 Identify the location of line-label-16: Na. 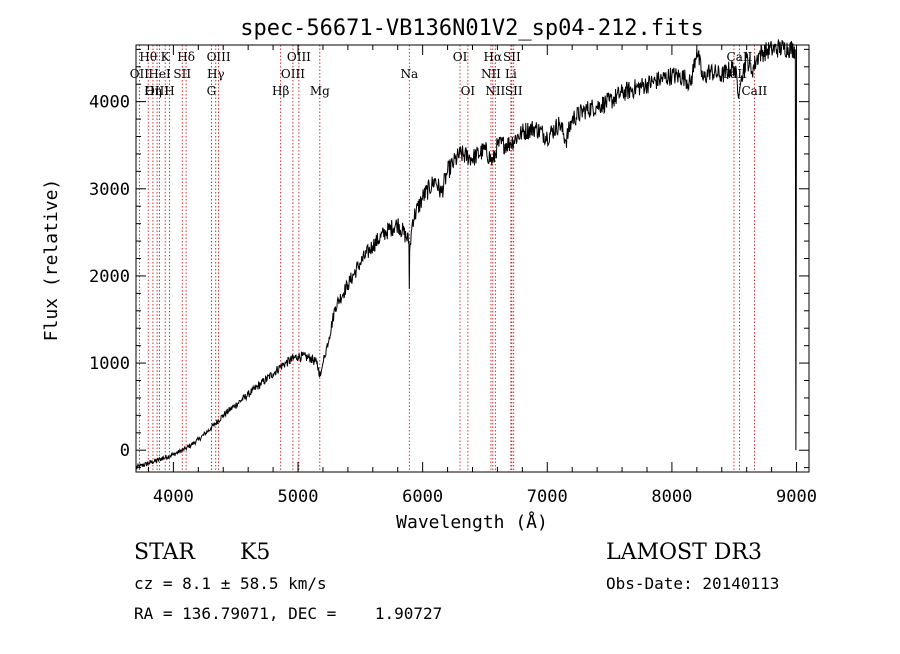
(409, 74).